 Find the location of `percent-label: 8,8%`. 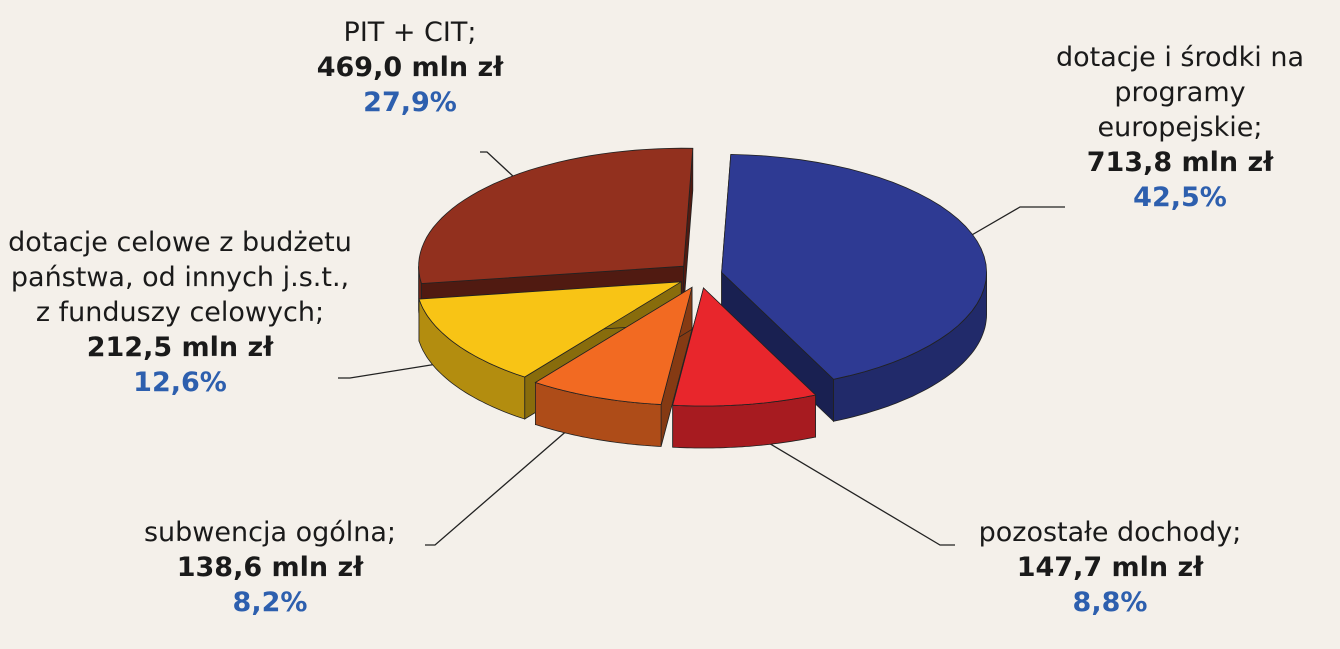

percent-label: 8,8% is located at coordinates (1110, 602).